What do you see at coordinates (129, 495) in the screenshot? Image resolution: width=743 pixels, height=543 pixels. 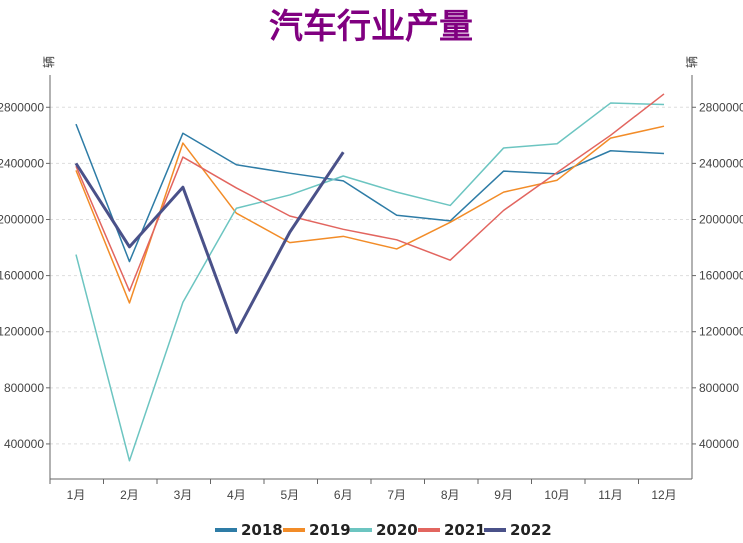 I see `x-tick-label: 2月` at bounding box center [129, 495].